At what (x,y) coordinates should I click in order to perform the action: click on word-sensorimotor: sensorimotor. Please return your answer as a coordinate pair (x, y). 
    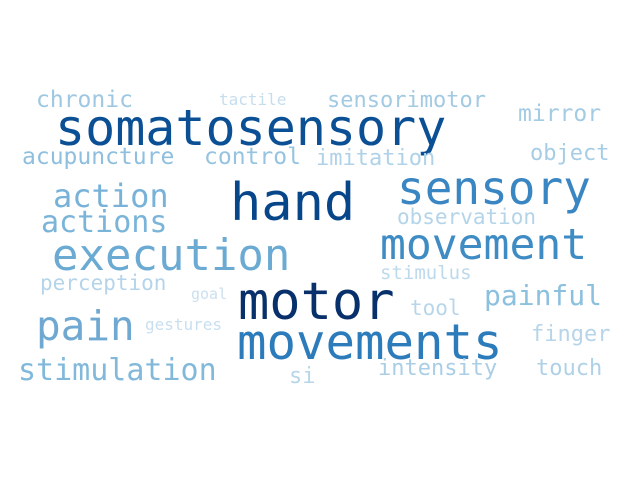
    Looking at the image, I should click on (406, 100).